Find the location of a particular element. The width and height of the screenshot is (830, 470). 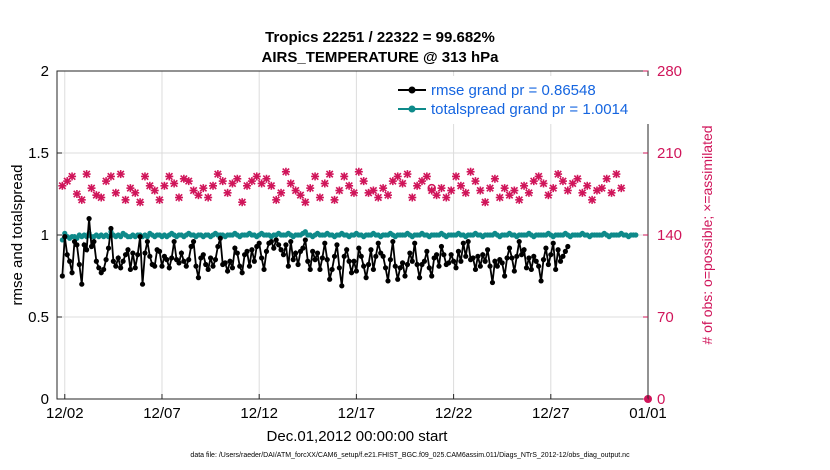

legend-rmse-label: rmse grand pr = 0.86548 is located at coordinates (513, 90).